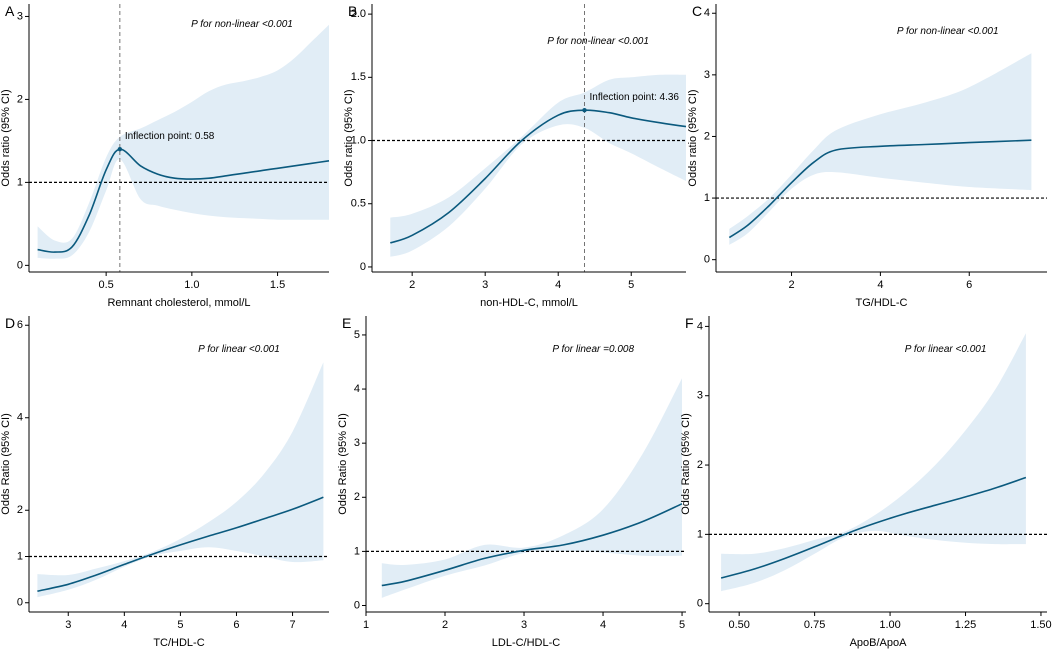 This screenshot has width=1052, height=657. Describe the element at coordinates (191, 285) in the screenshot. I see `chart-a-x-tick-label: 1.0` at that location.